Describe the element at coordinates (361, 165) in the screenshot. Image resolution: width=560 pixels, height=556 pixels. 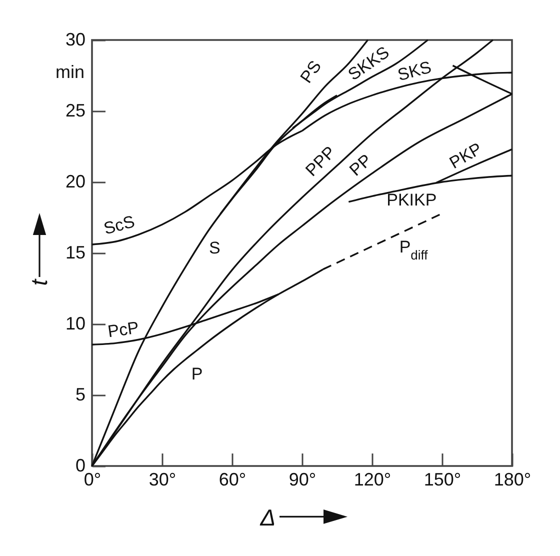
I see `text: PP` at that location.